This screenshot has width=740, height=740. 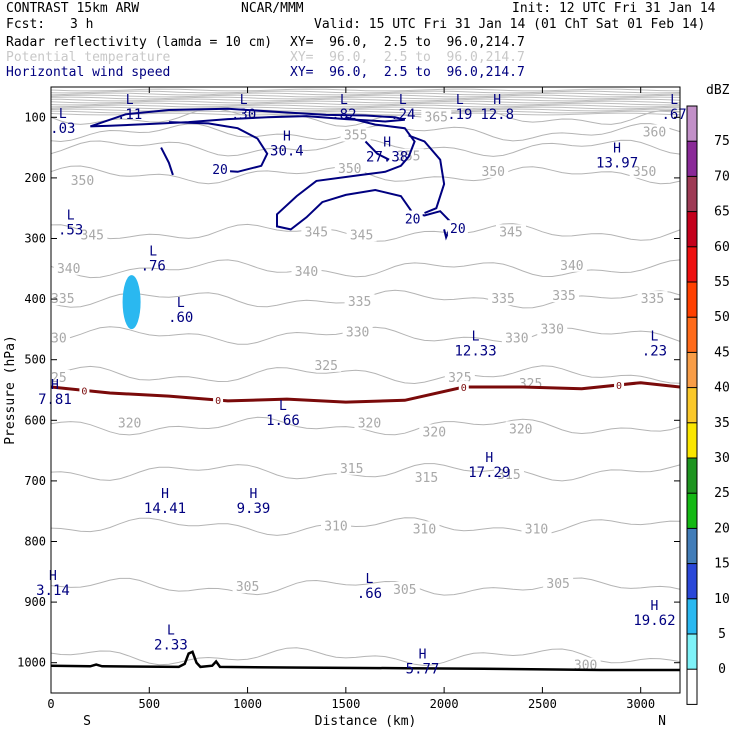 I want to click on extremum-value: .76, so click(x=153, y=267).